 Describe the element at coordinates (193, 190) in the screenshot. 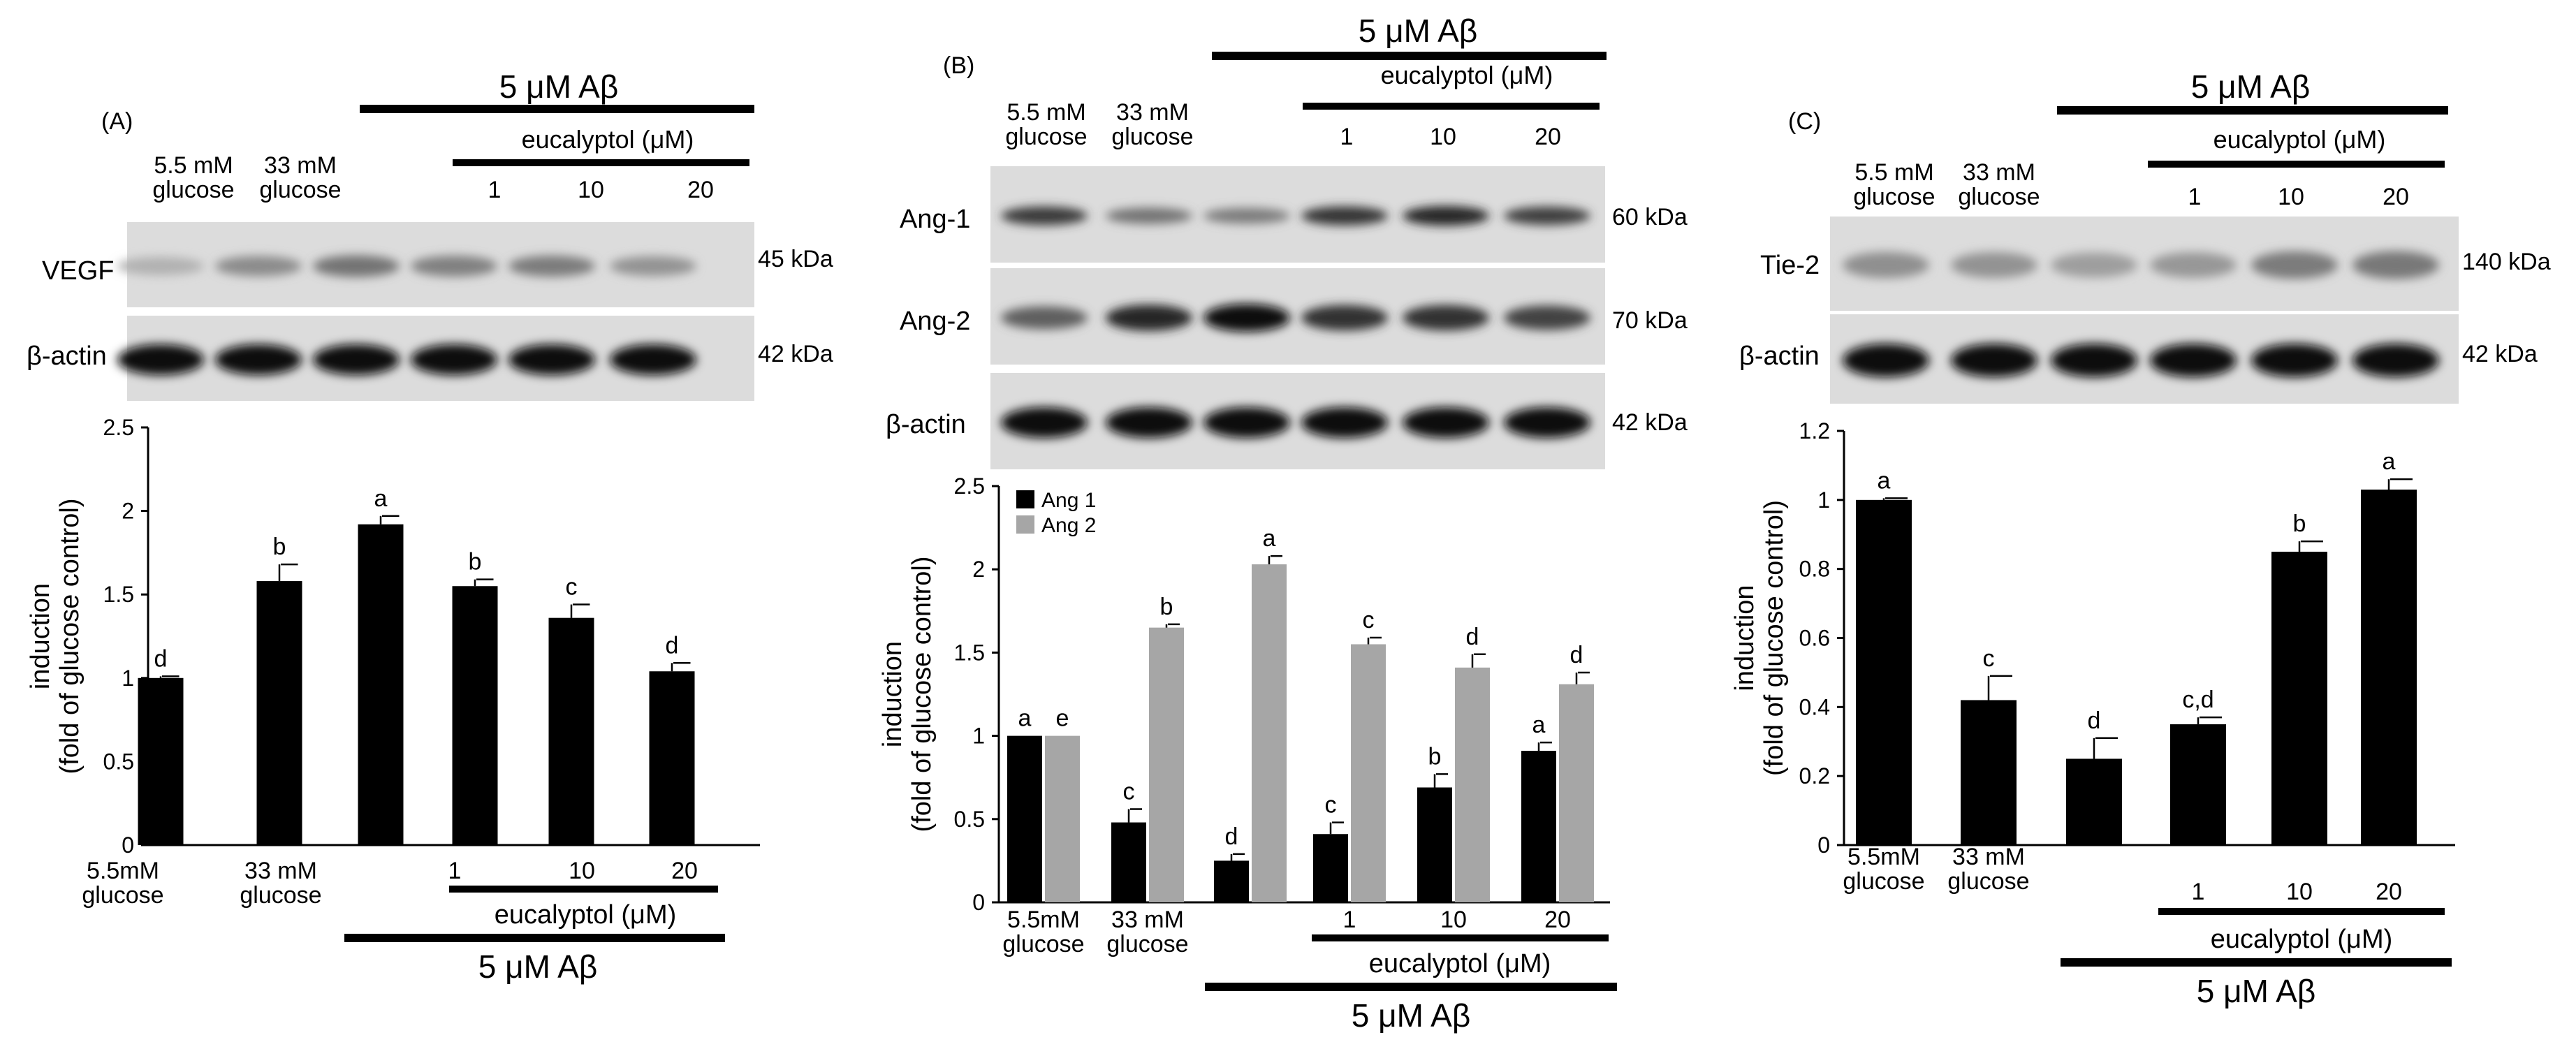

I see `panel-a-lane-header-1b: glucose` at that location.